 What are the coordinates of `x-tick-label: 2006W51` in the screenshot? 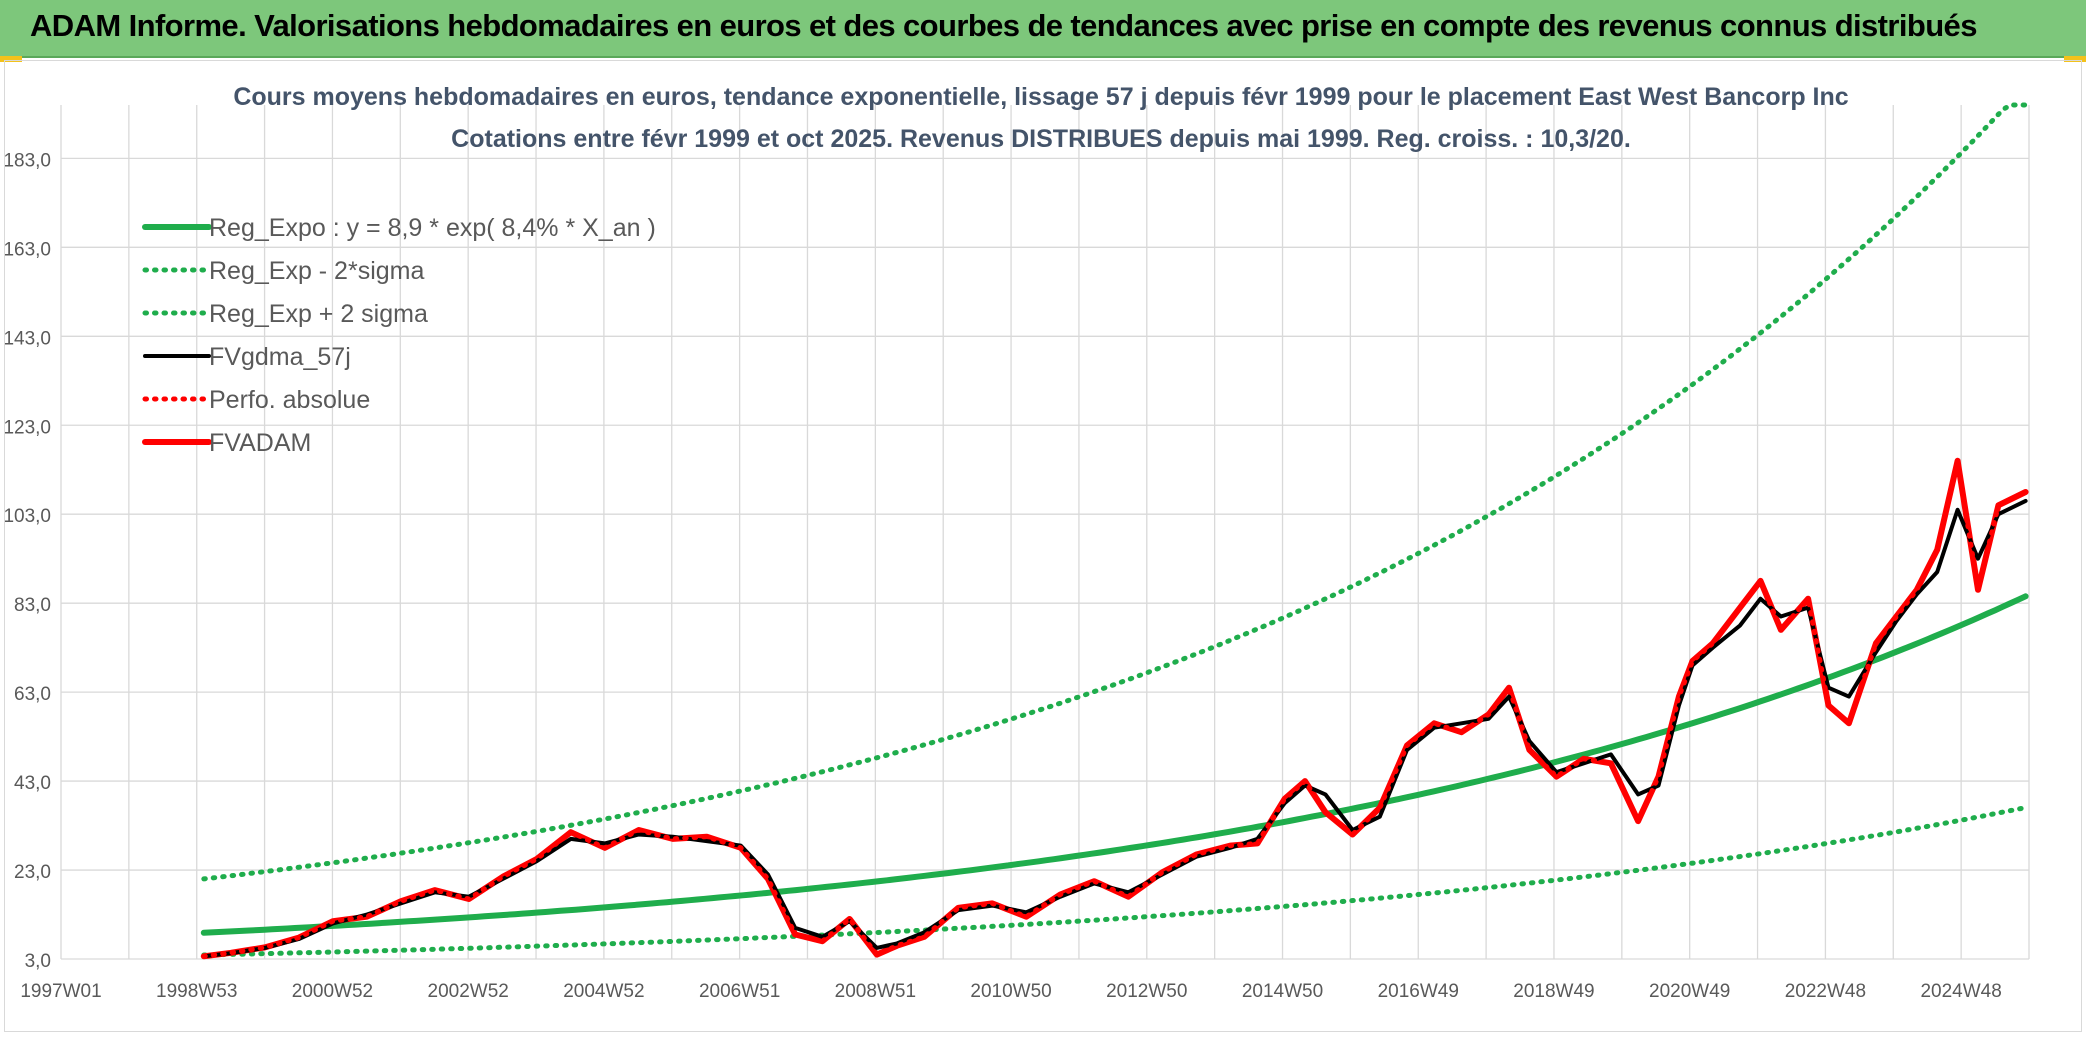 It's located at (739, 991).